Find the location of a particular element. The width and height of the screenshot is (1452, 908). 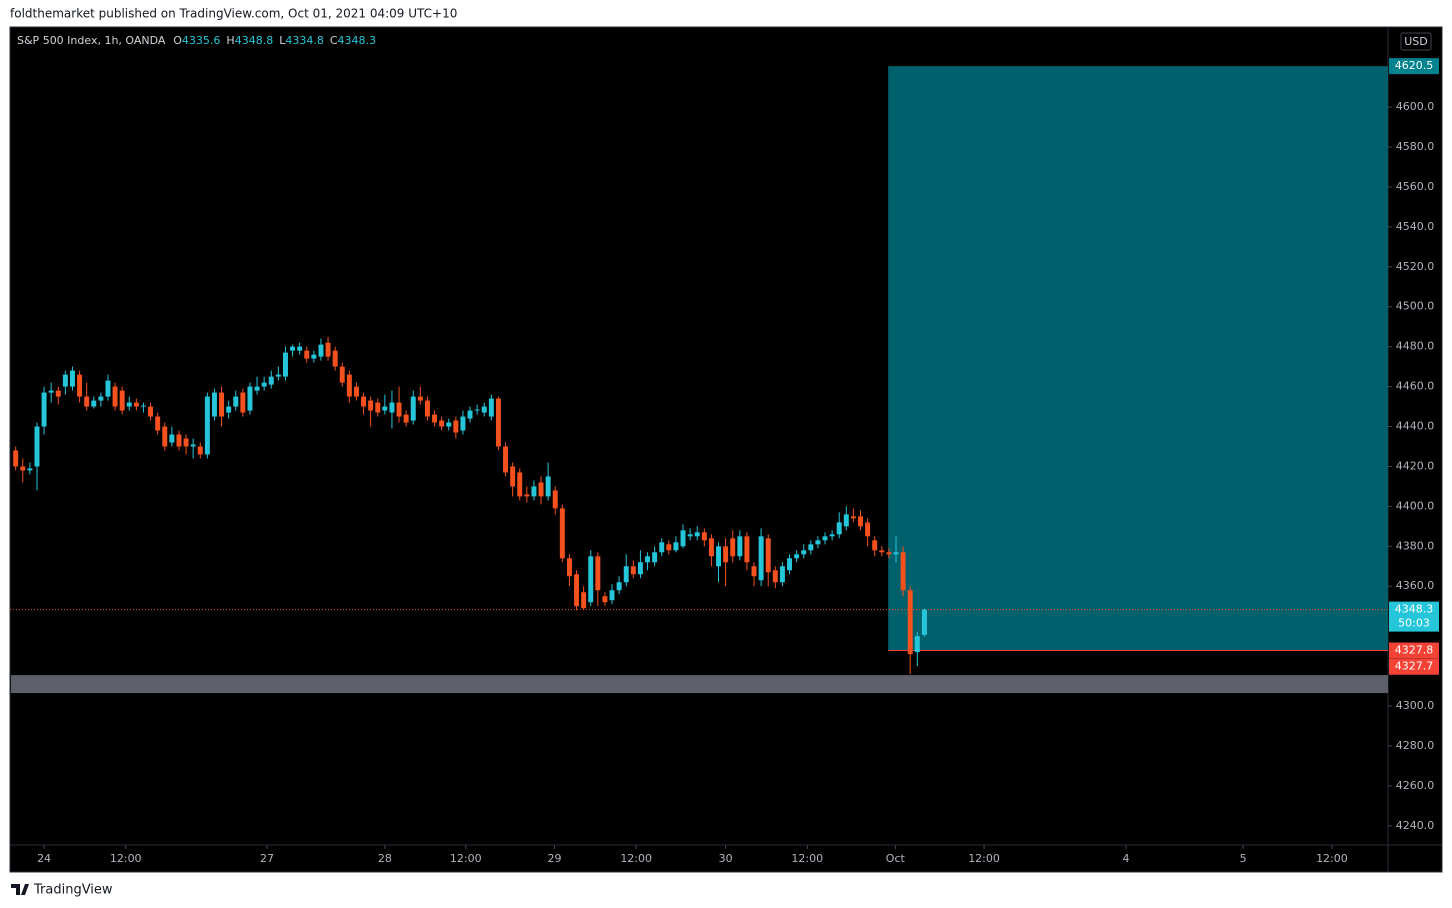

y-tick-label: 4260.0 is located at coordinates (1415, 785).